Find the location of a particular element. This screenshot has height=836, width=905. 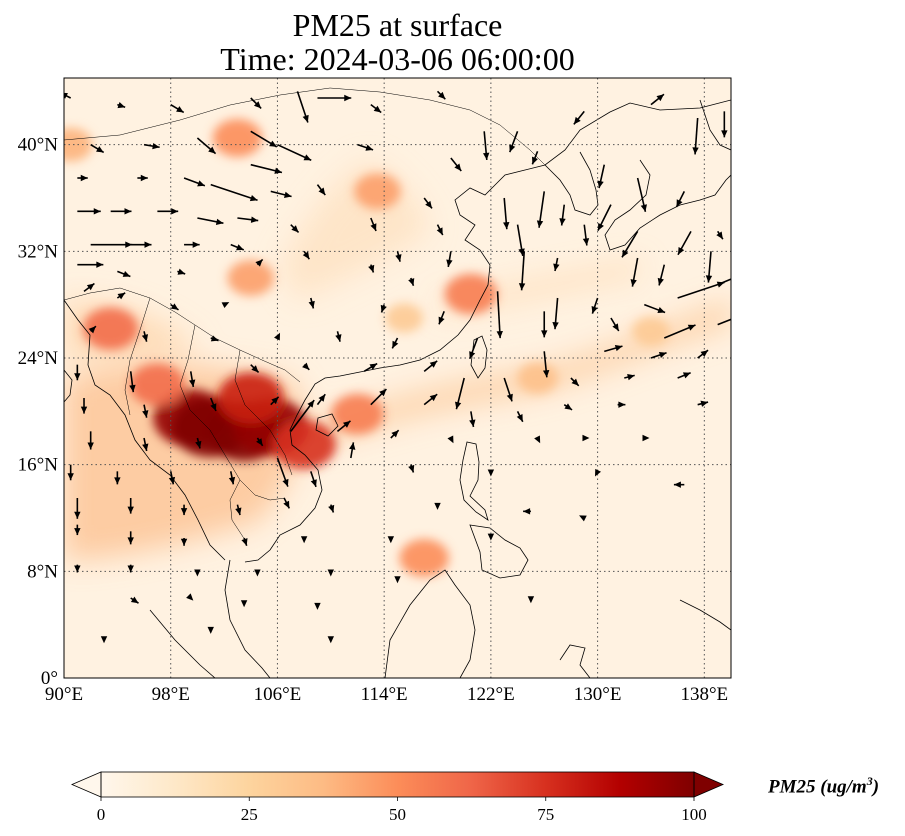

colorbar-label: PM25 (ug/m3) is located at coordinates (823, 786).